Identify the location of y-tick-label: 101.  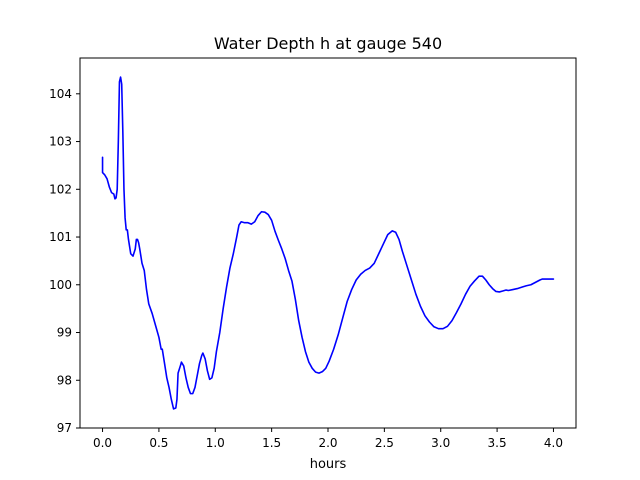
(60, 237).